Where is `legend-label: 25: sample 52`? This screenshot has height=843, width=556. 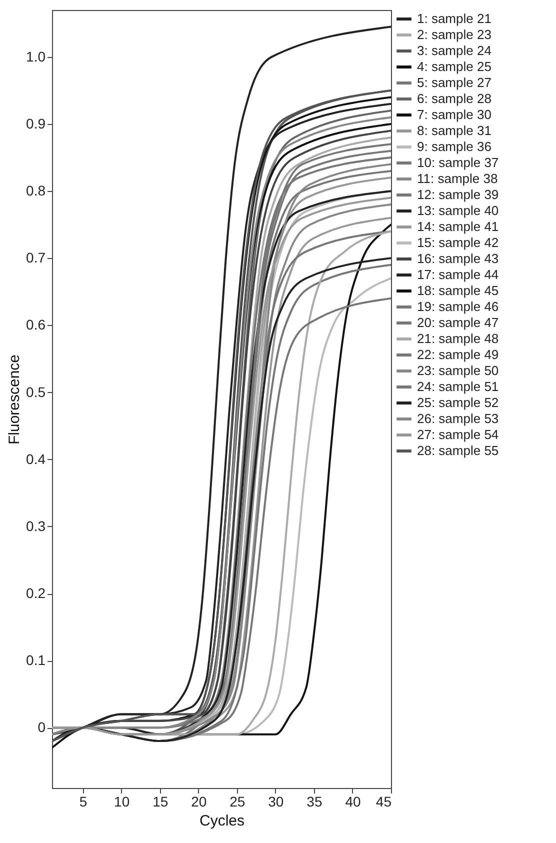
legend-label: 25: sample 52 is located at coordinates (458, 402).